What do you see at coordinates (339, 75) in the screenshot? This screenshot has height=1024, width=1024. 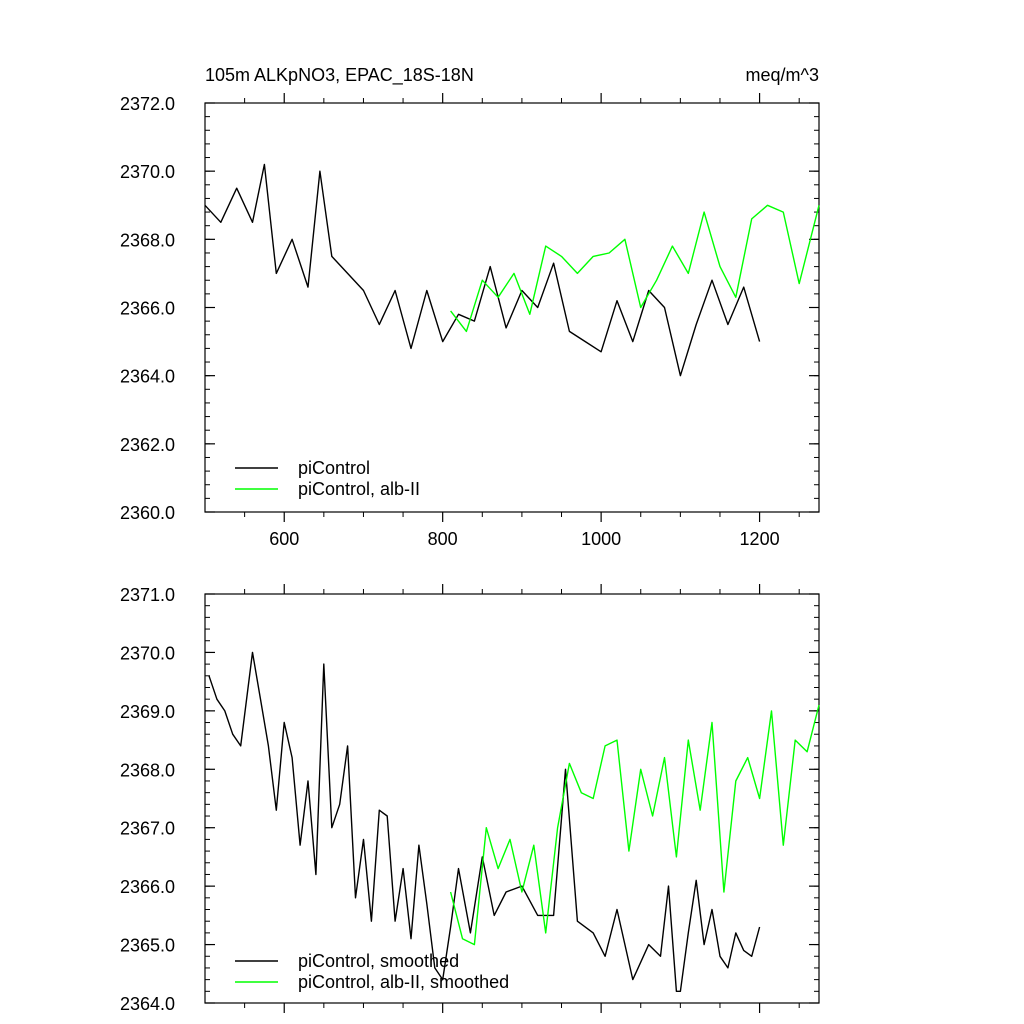 I see `top-plot-title: 105m ALKpNO3, EPAC_18S-18N` at bounding box center [339, 75].